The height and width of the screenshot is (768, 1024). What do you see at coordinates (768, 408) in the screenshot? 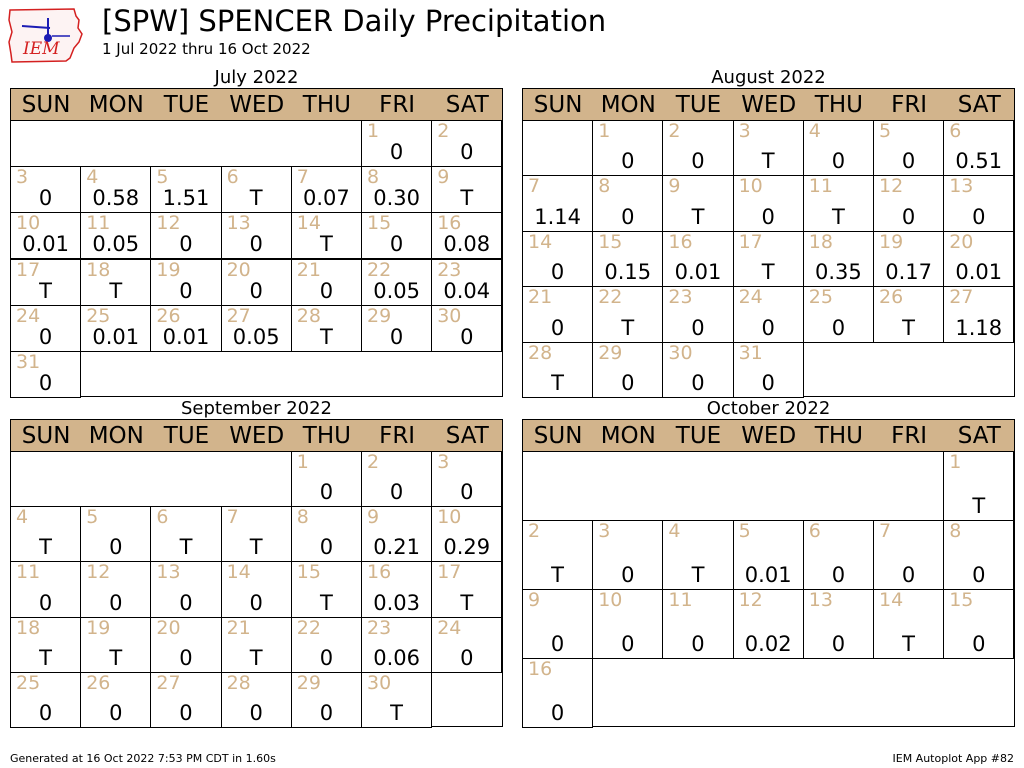
I see `month-title: October 2022` at bounding box center [768, 408].